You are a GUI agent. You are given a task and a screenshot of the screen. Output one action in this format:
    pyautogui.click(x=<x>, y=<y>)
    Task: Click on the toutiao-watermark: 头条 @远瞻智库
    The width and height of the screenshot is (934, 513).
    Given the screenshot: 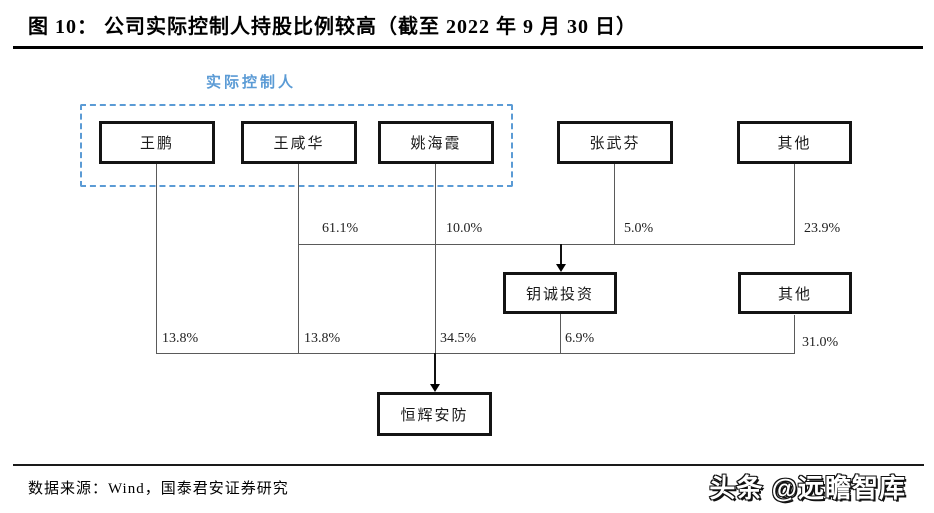 What is the action you would take?
    pyautogui.click(x=807, y=488)
    